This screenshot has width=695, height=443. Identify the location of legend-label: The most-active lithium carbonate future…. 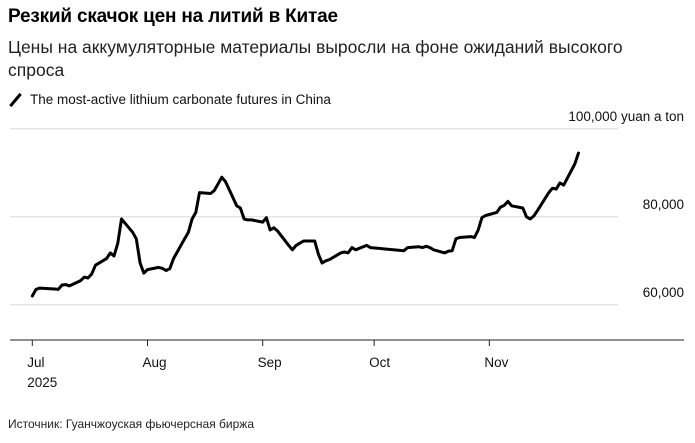
(180, 99).